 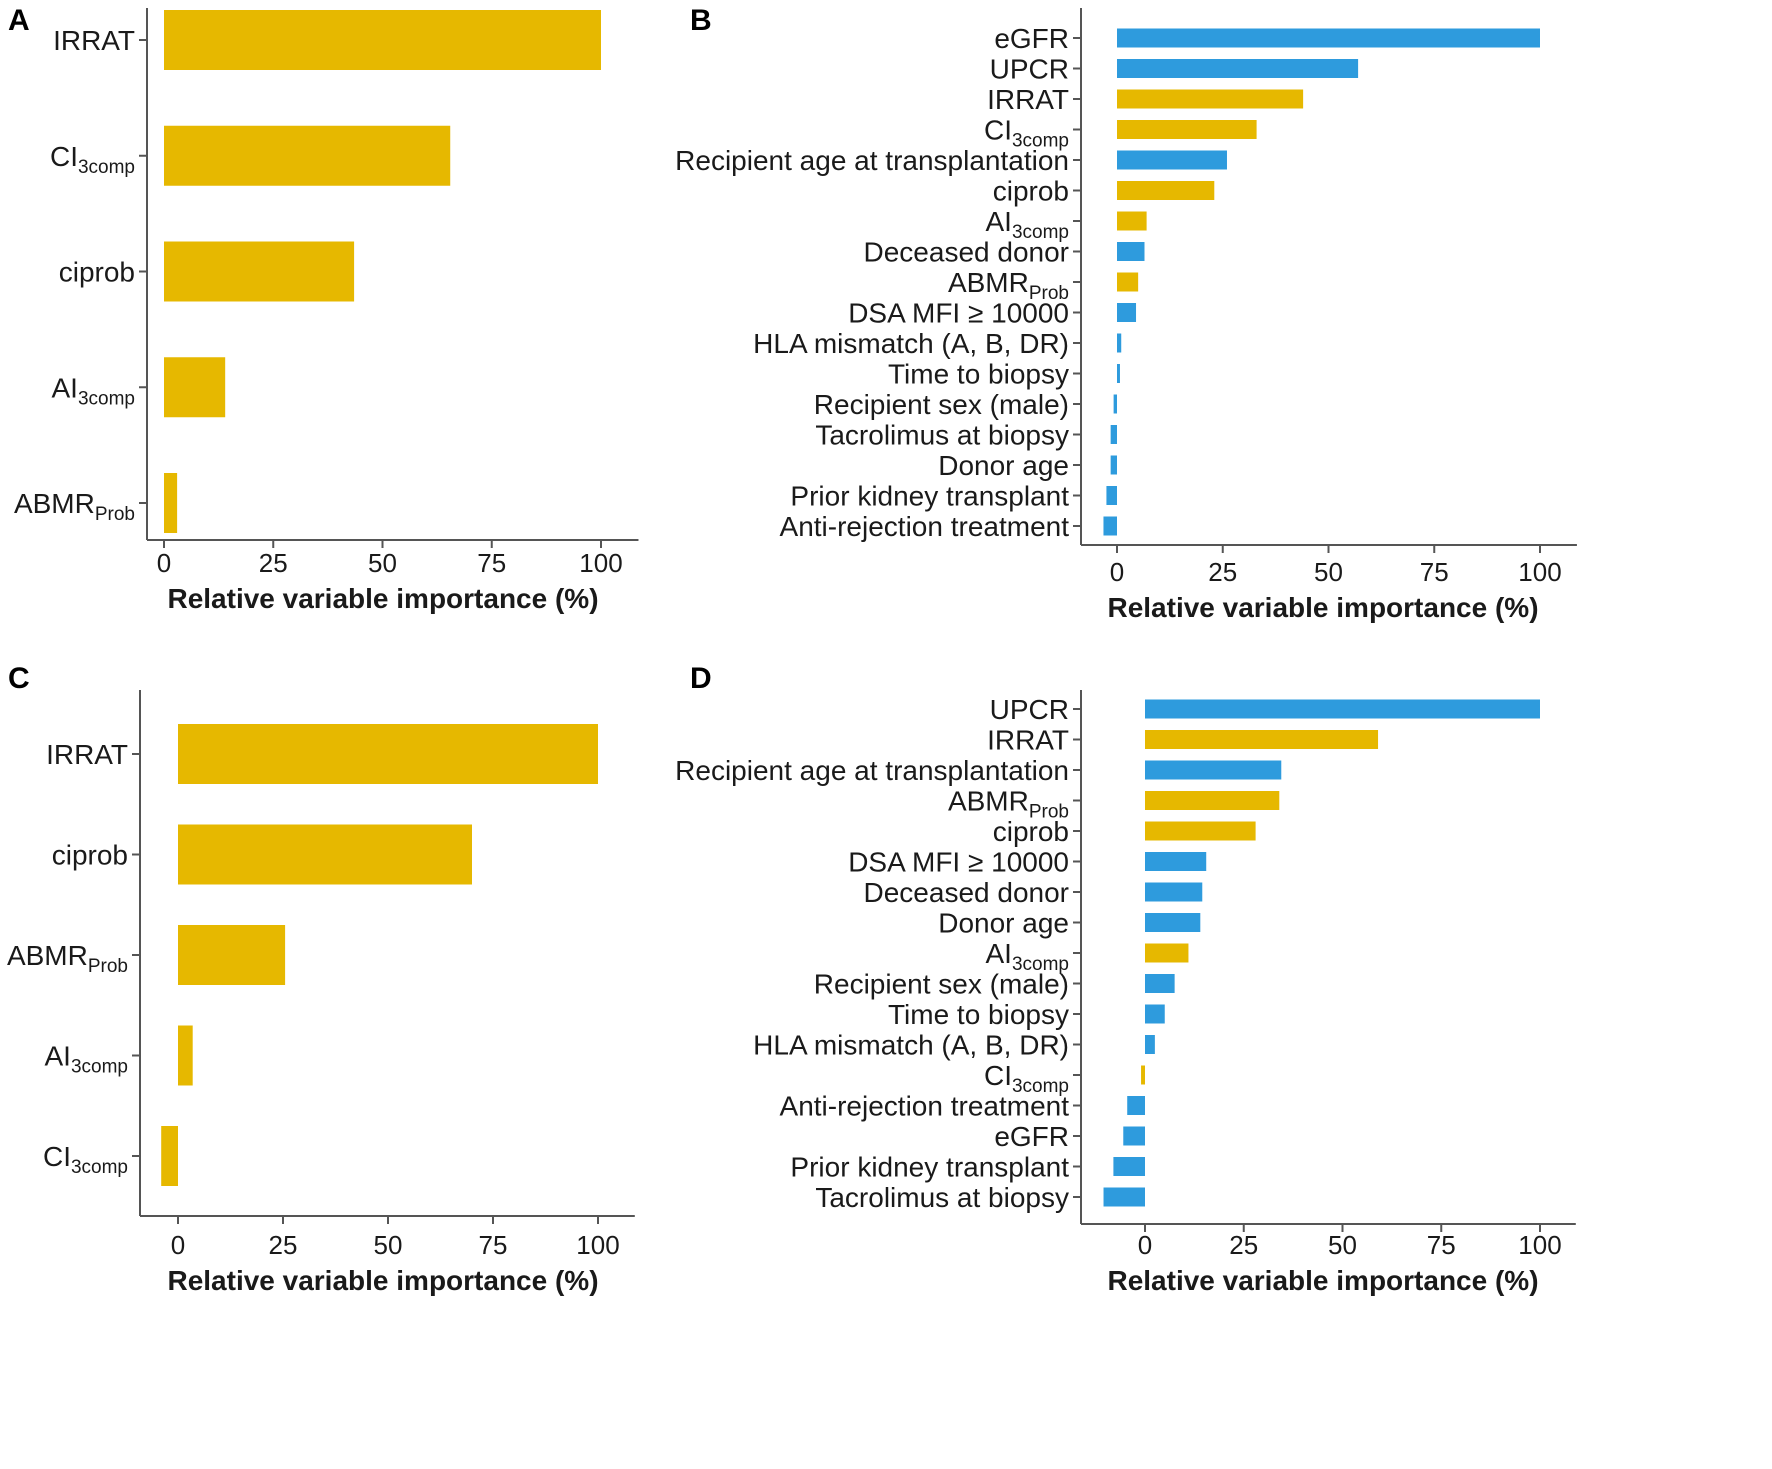 What do you see at coordinates (19, 20) in the screenshot?
I see `panel-letter: A` at bounding box center [19, 20].